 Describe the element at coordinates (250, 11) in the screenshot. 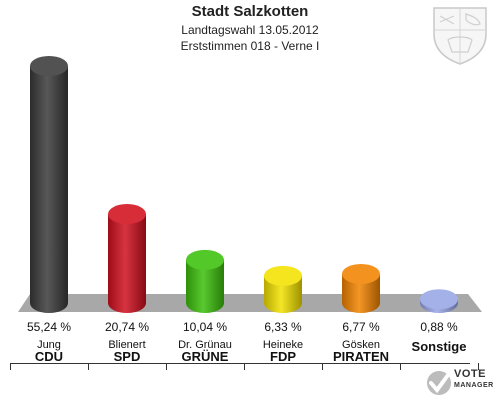

I see `chart-title: Stadt Salzkotten` at that location.